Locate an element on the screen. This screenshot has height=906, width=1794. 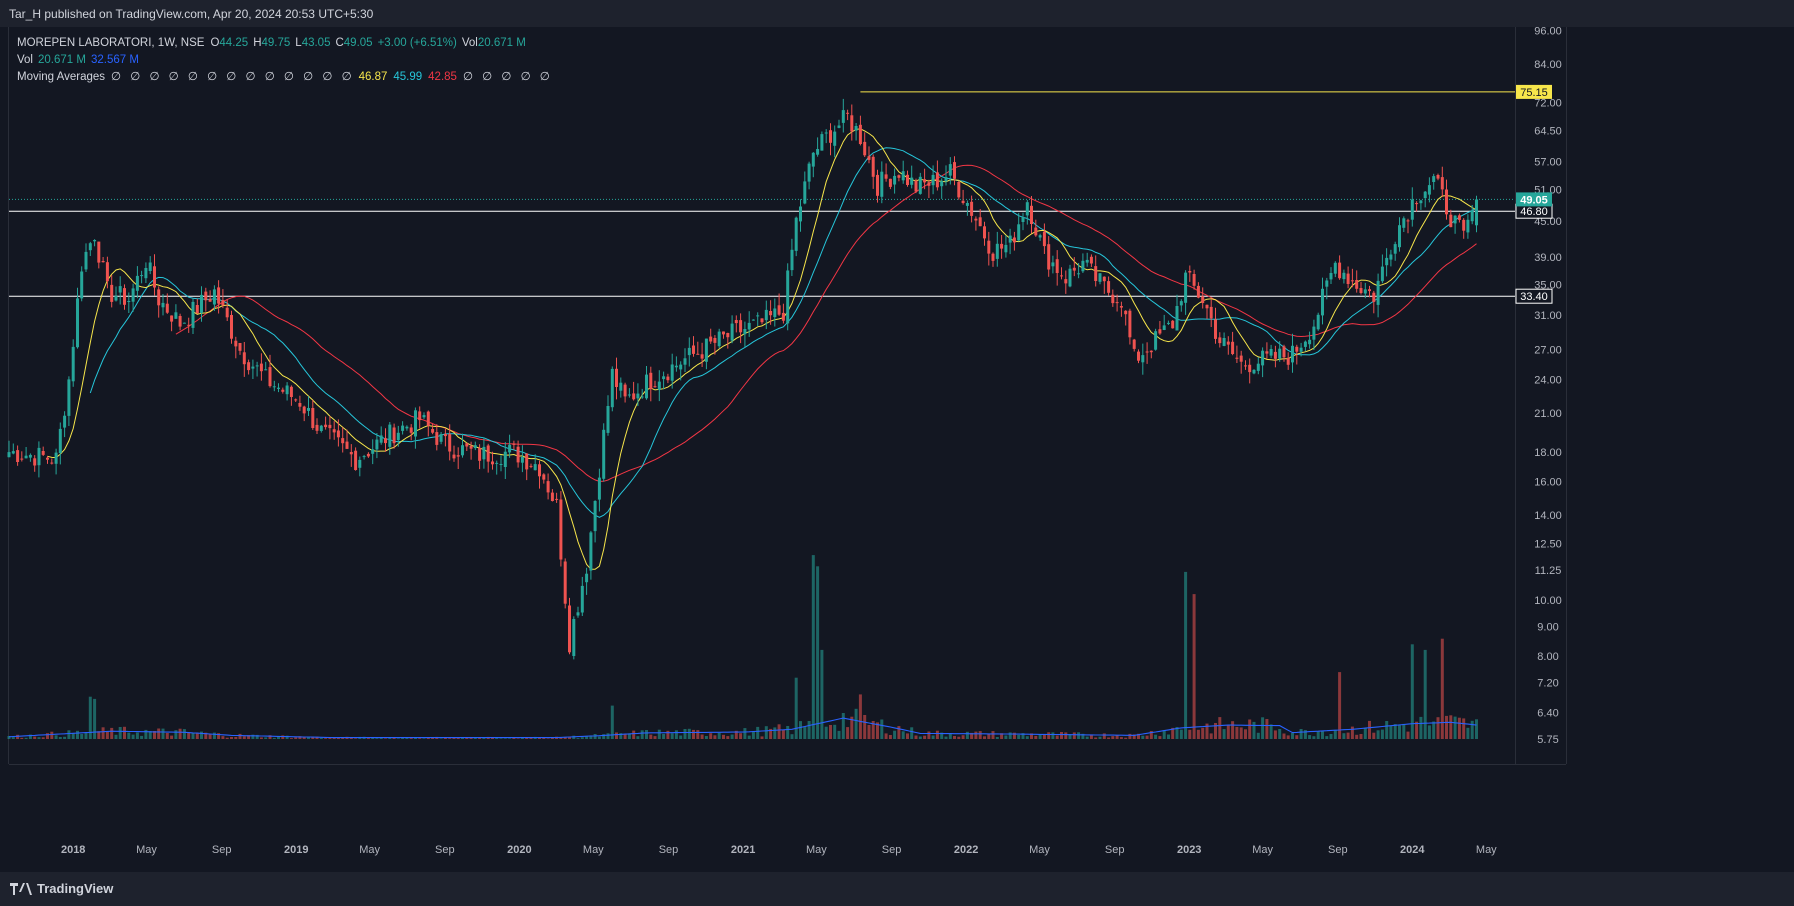
tradingview-brand: TradingView is located at coordinates (61, 888).